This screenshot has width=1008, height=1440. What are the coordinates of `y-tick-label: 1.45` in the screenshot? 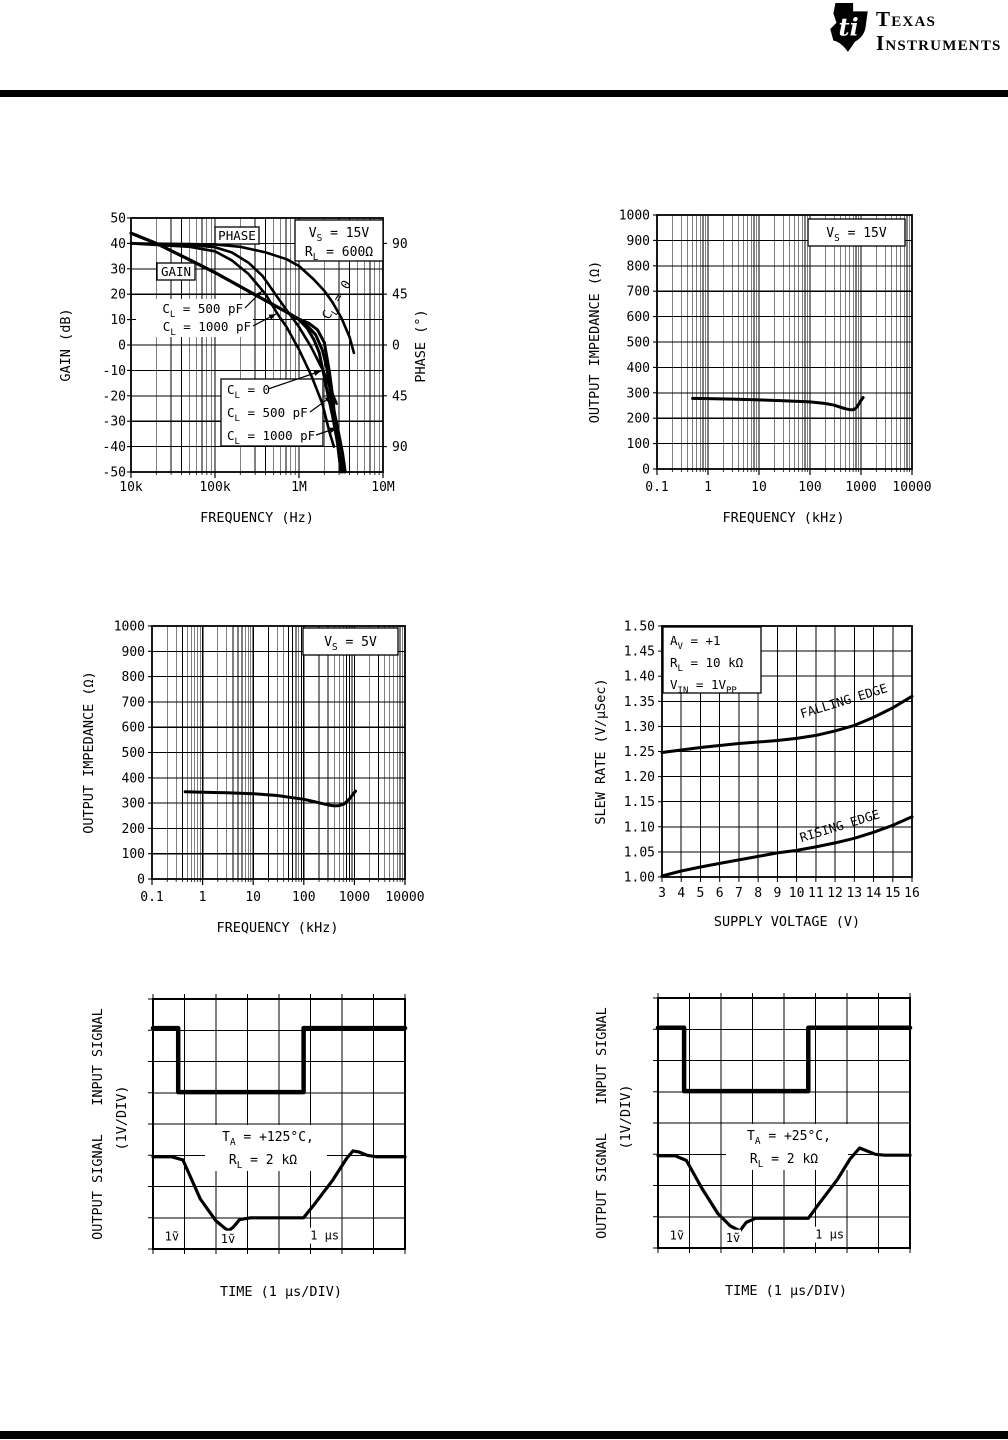 It's located at (639, 652).